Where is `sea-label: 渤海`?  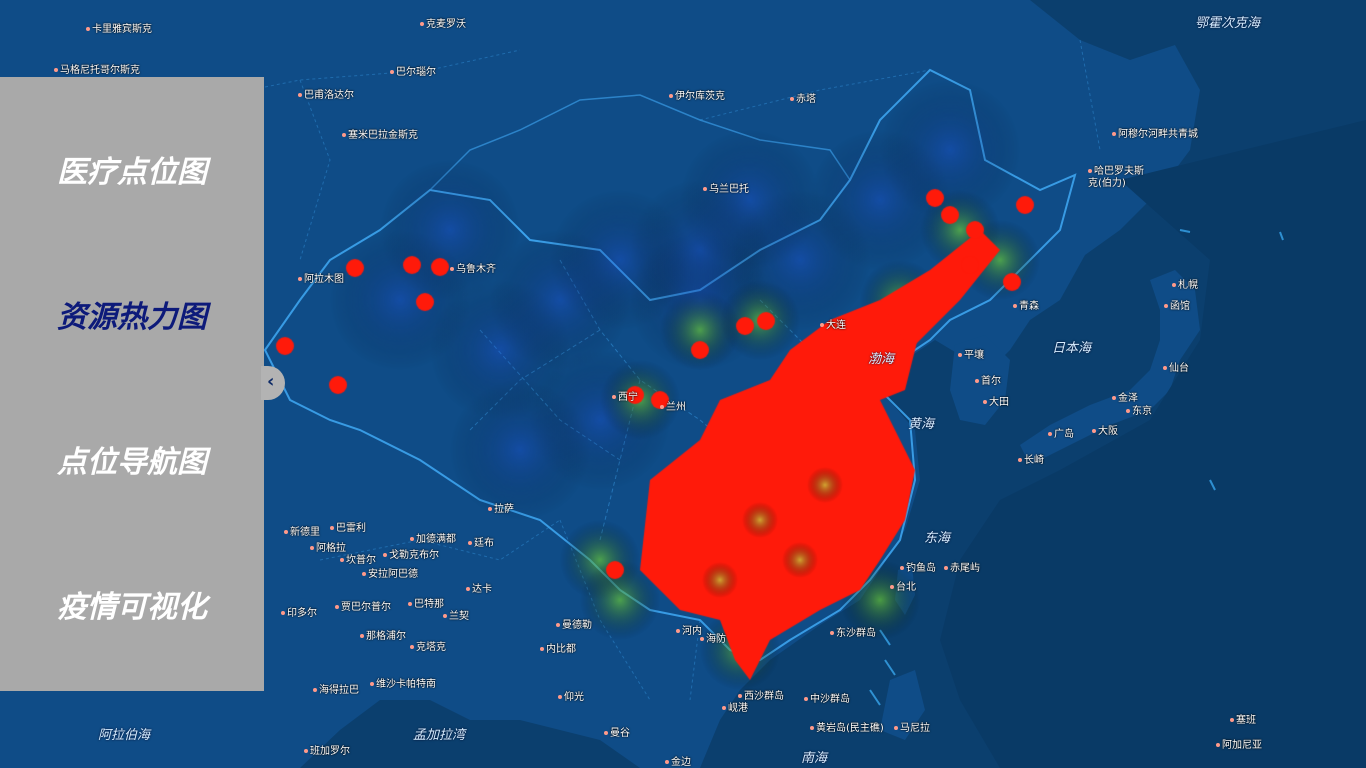 sea-label: 渤海 is located at coordinates (881, 359).